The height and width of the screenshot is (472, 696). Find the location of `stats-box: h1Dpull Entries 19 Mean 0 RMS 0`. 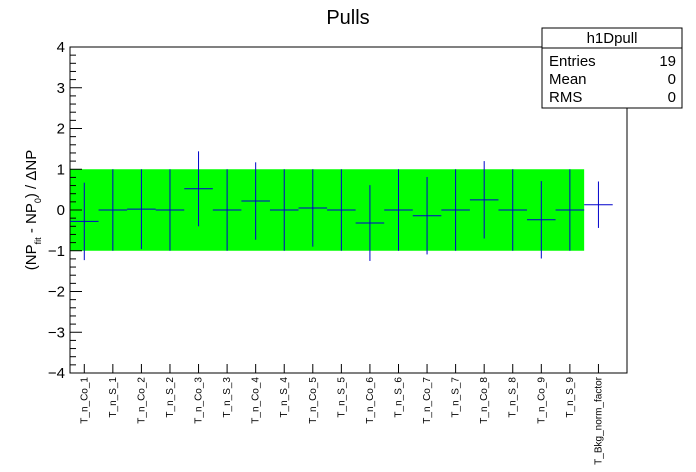

stats-box: h1Dpull Entries 19 Mean 0 RMS 0 is located at coordinates (612, 68).